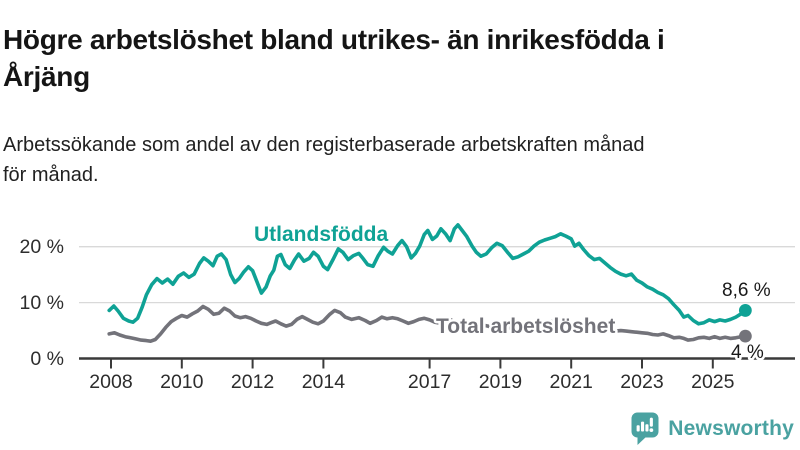 This screenshot has width=800, height=450. What do you see at coordinates (46, 76) in the screenshot?
I see `title-line-2: Årjäng` at bounding box center [46, 76].